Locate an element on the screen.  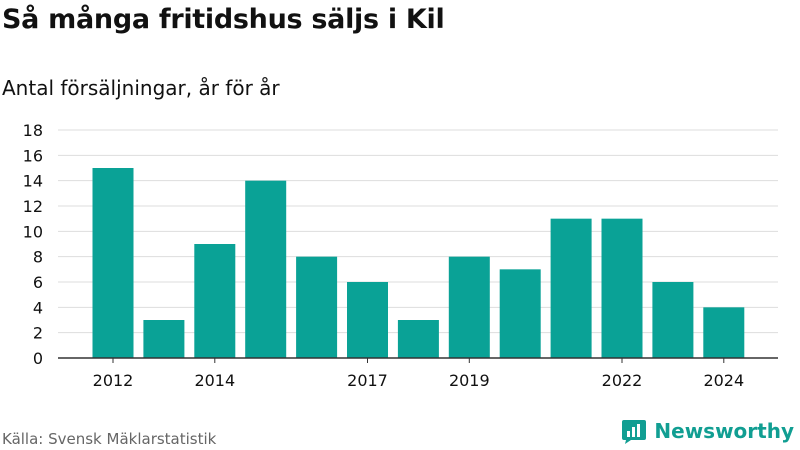
x-tick-label: 2012 is located at coordinates (113, 380).